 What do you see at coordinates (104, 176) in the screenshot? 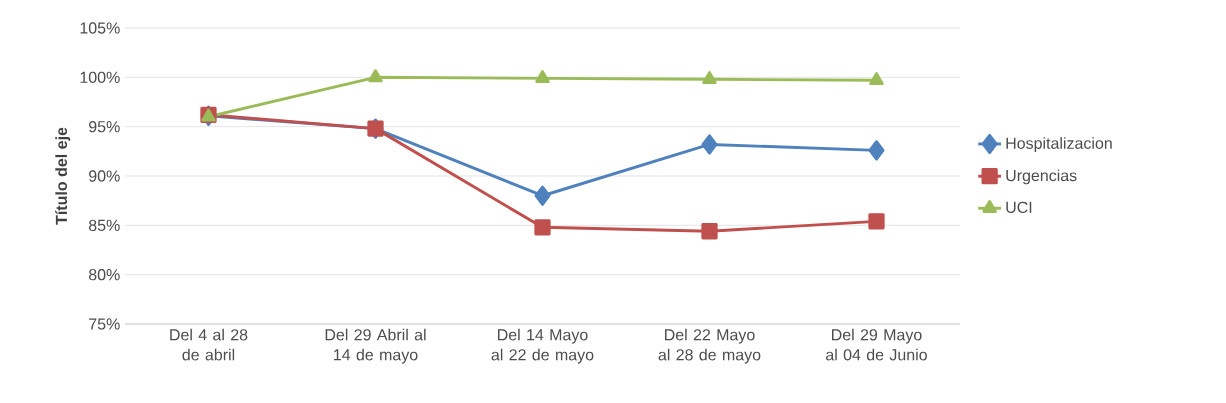
I see `y-tick-label: 90%` at bounding box center [104, 176].